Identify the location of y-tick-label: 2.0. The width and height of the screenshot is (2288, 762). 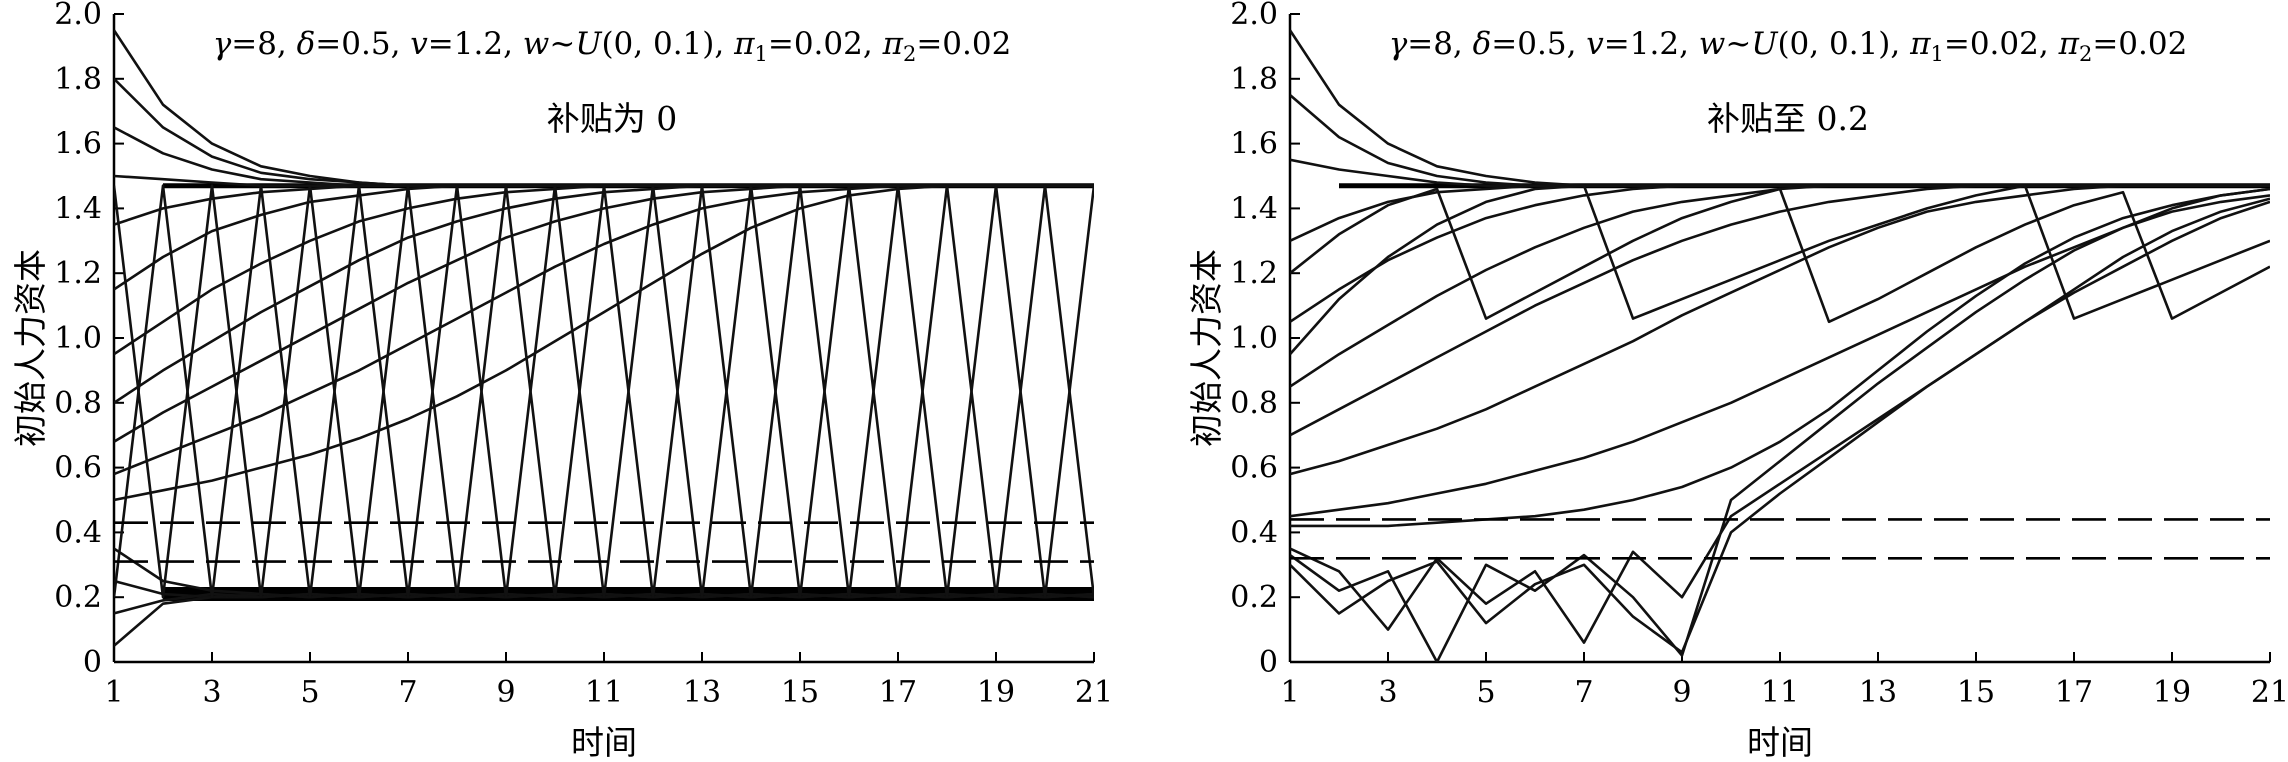
(78, 16).